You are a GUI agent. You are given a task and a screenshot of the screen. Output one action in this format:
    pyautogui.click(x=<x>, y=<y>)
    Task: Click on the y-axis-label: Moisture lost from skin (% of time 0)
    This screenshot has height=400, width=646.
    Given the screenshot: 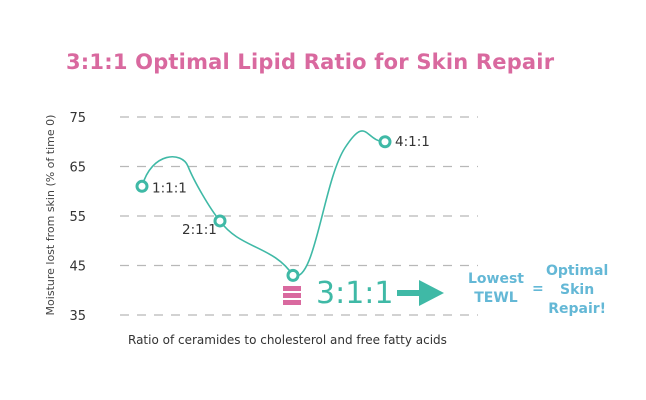 What is the action you would take?
    pyautogui.click(x=50, y=215)
    